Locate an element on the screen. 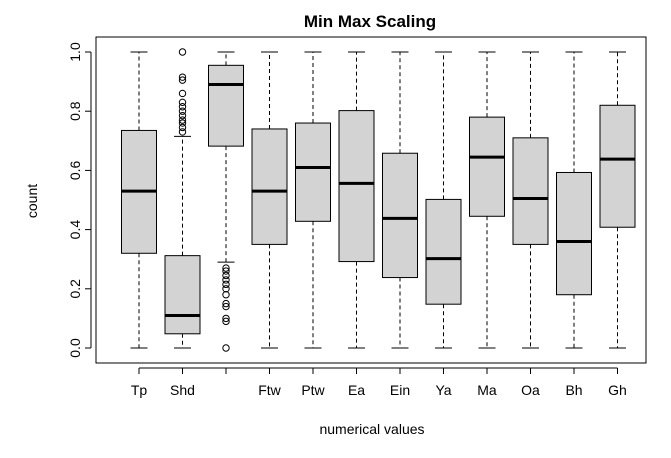 The width and height of the screenshot is (671, 458). y-tick-label: 0.0 is located at coordinates (75, 348).